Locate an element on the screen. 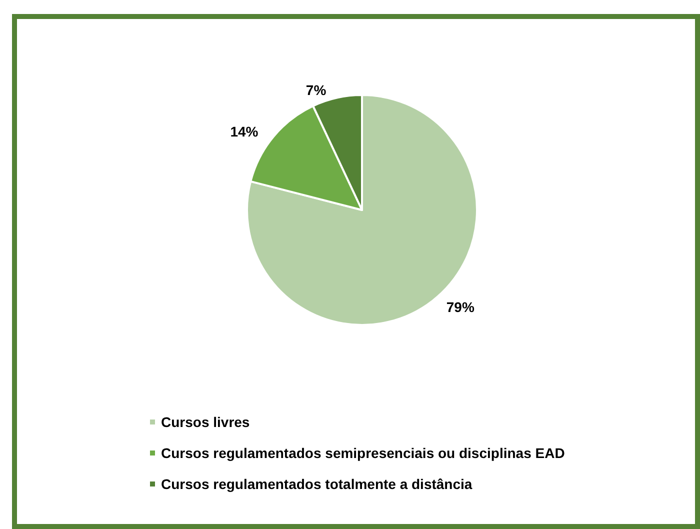 The image size is (700, 529). legend-label: Cursos regulamentados totalmente a distância is located at coordinates (316, 484).